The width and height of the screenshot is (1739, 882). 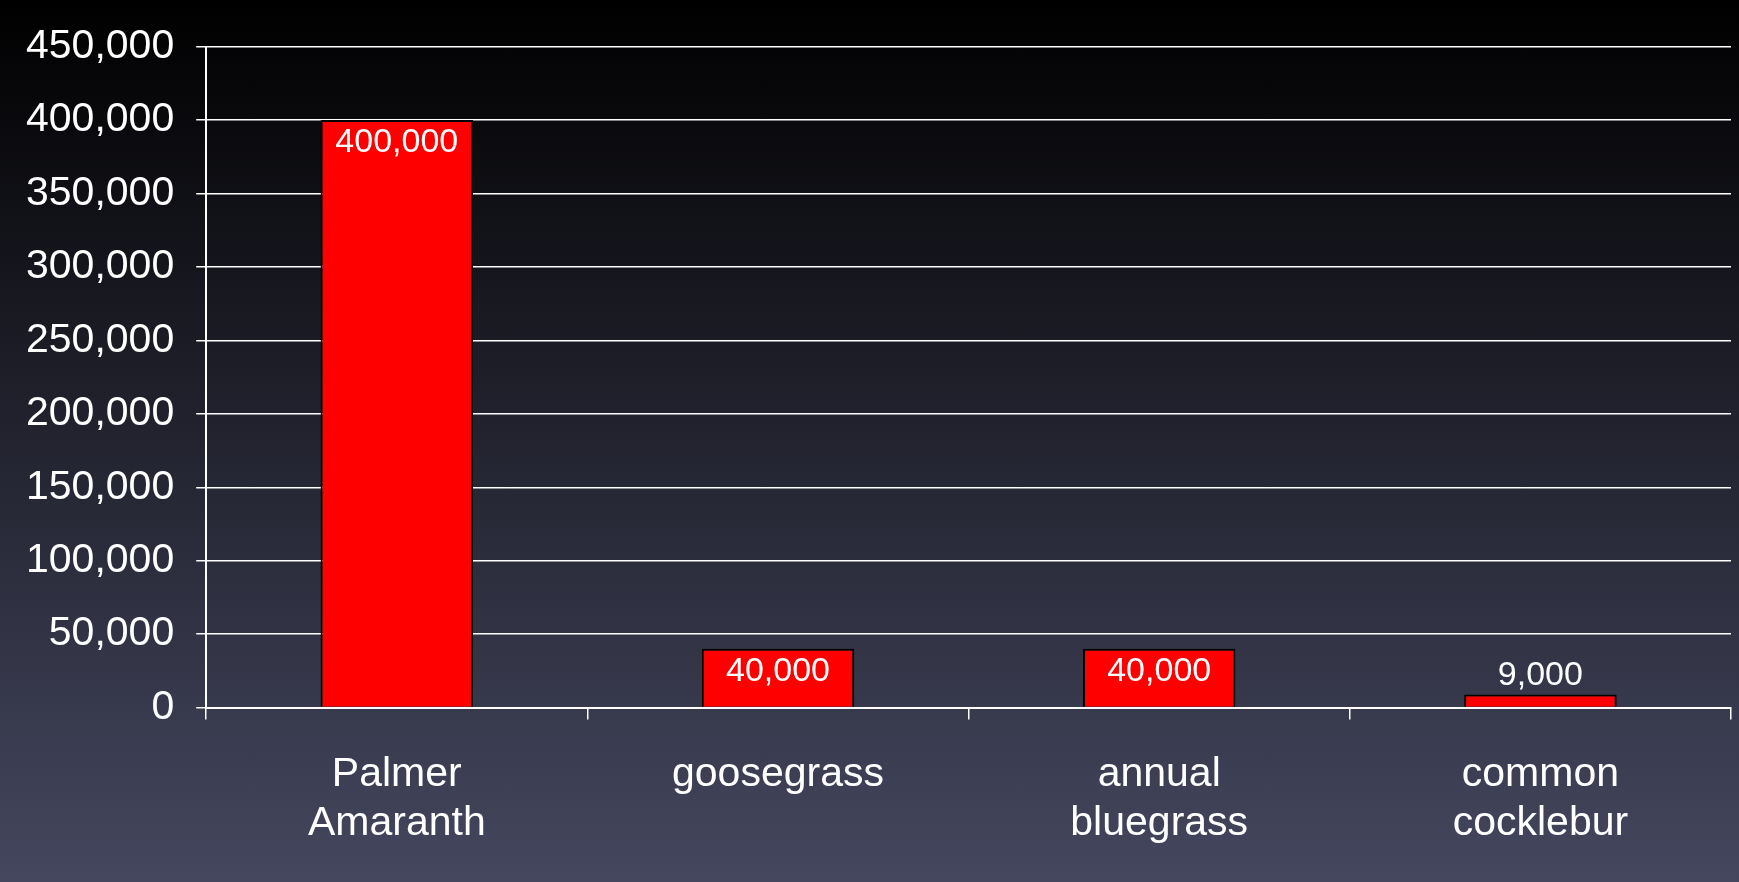 I want to click on y-tick-label: 200,000, so click(x=100, y=411).